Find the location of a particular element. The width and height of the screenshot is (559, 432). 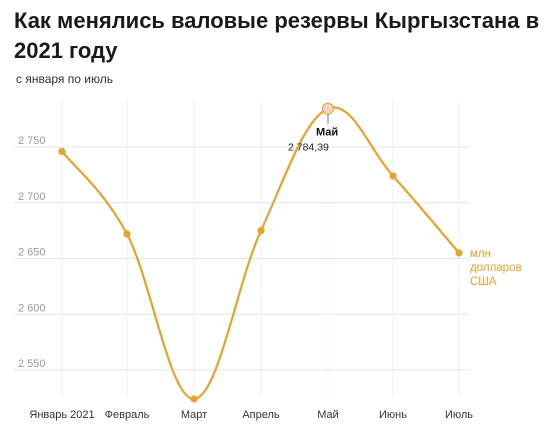

y-tick-label: 2 750 is located at coordinates (32, 141).